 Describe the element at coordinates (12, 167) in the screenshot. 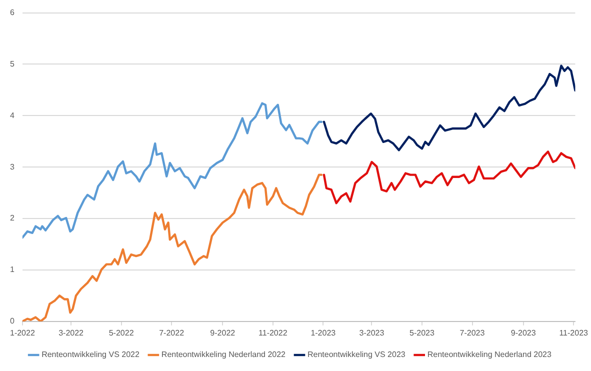

I see `y-tick-label: 3` at that location.